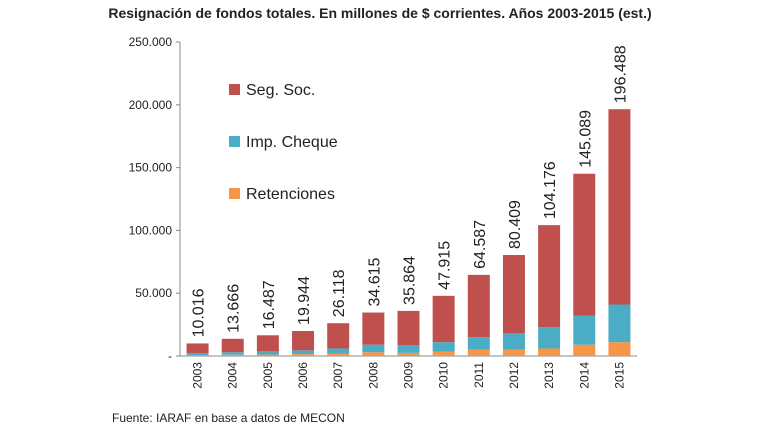 The image size is (770, 433). What do you see at coordinates (410, 280) in the screenshot?
I see `total-label: 35.864` at bounding box center [410, 280].